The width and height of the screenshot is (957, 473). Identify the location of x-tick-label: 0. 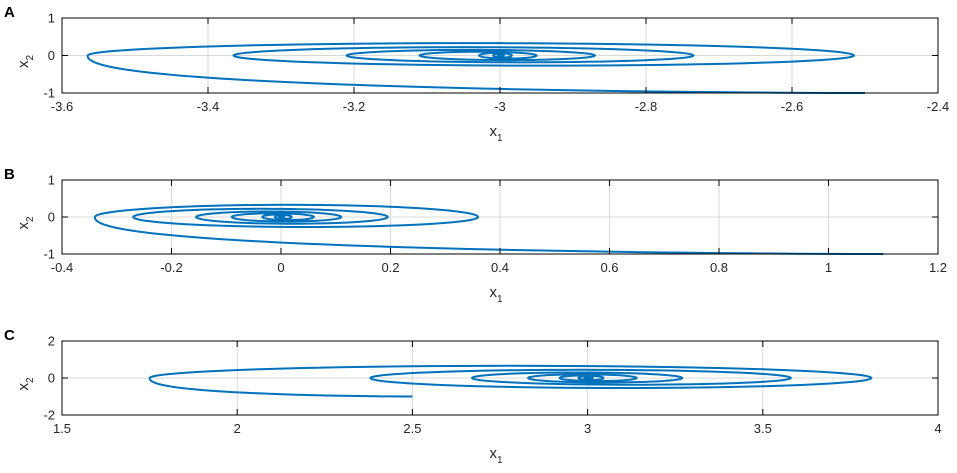
(280, 267).